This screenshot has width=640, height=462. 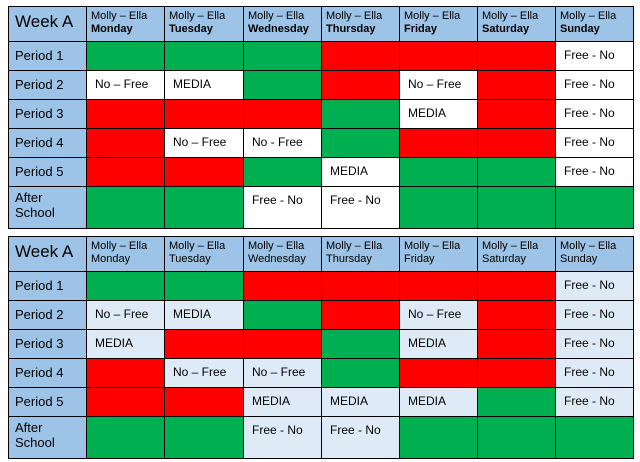 I want to click on period-label: Period 4, so click(x=47, y=143).